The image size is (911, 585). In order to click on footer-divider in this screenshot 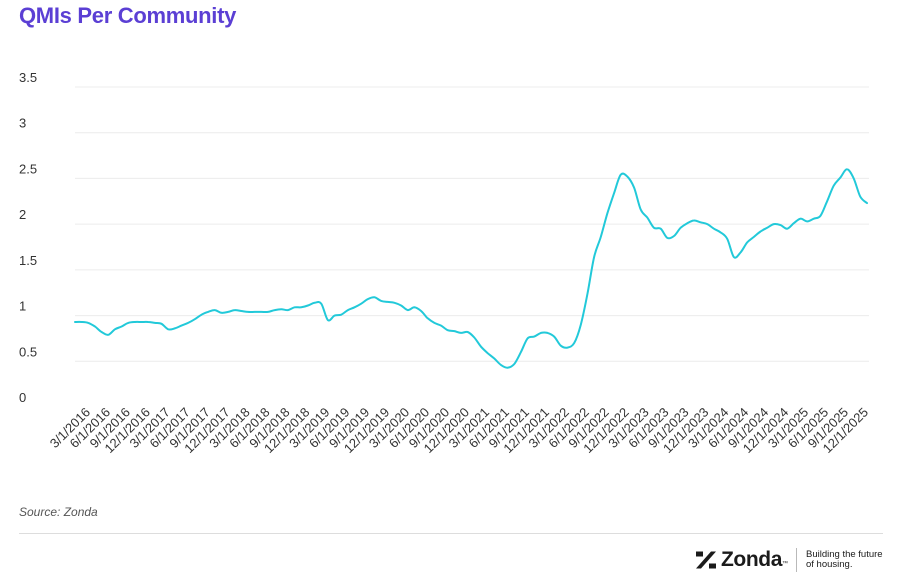, I will do `click(451, 533)`.